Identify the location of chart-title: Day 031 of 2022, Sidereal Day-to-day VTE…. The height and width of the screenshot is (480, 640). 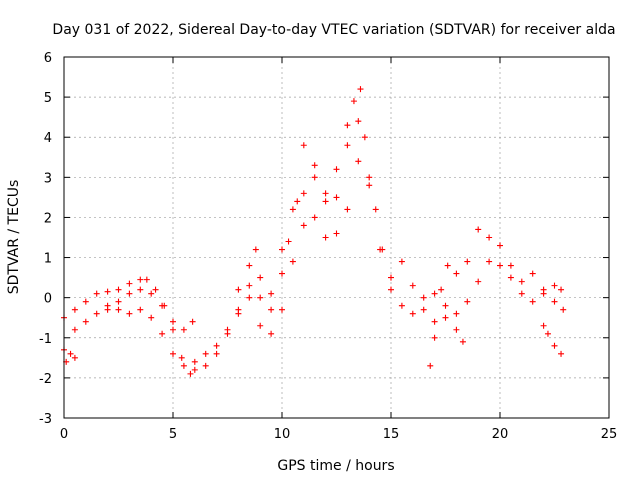
(333, 30).